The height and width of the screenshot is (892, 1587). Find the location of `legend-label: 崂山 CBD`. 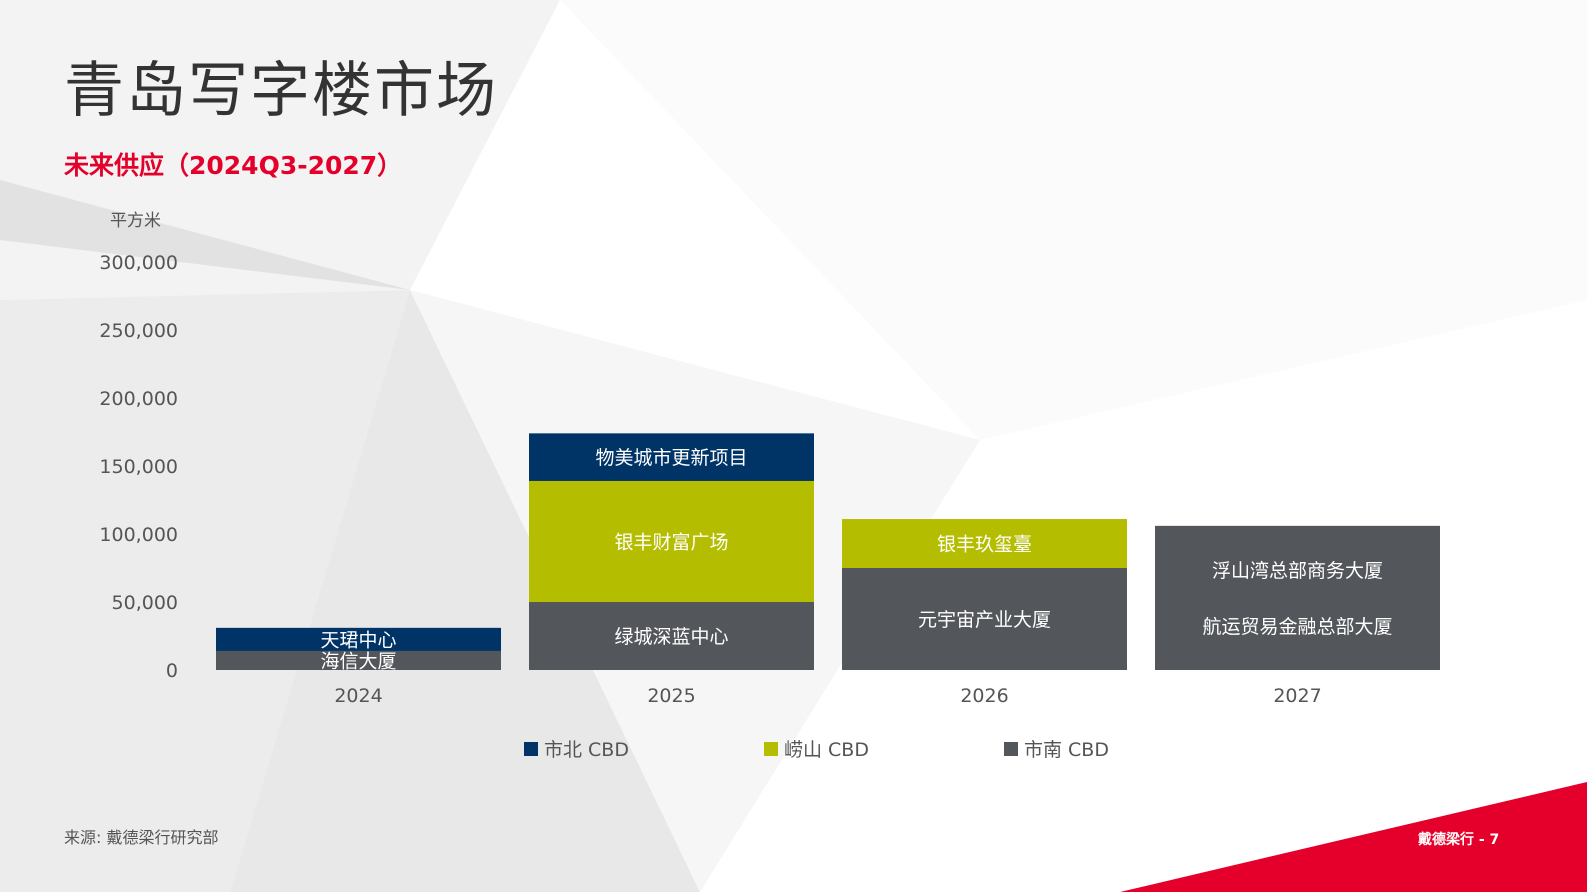

legend-label: 崂山 CBD is located at coordinates (826, 750).